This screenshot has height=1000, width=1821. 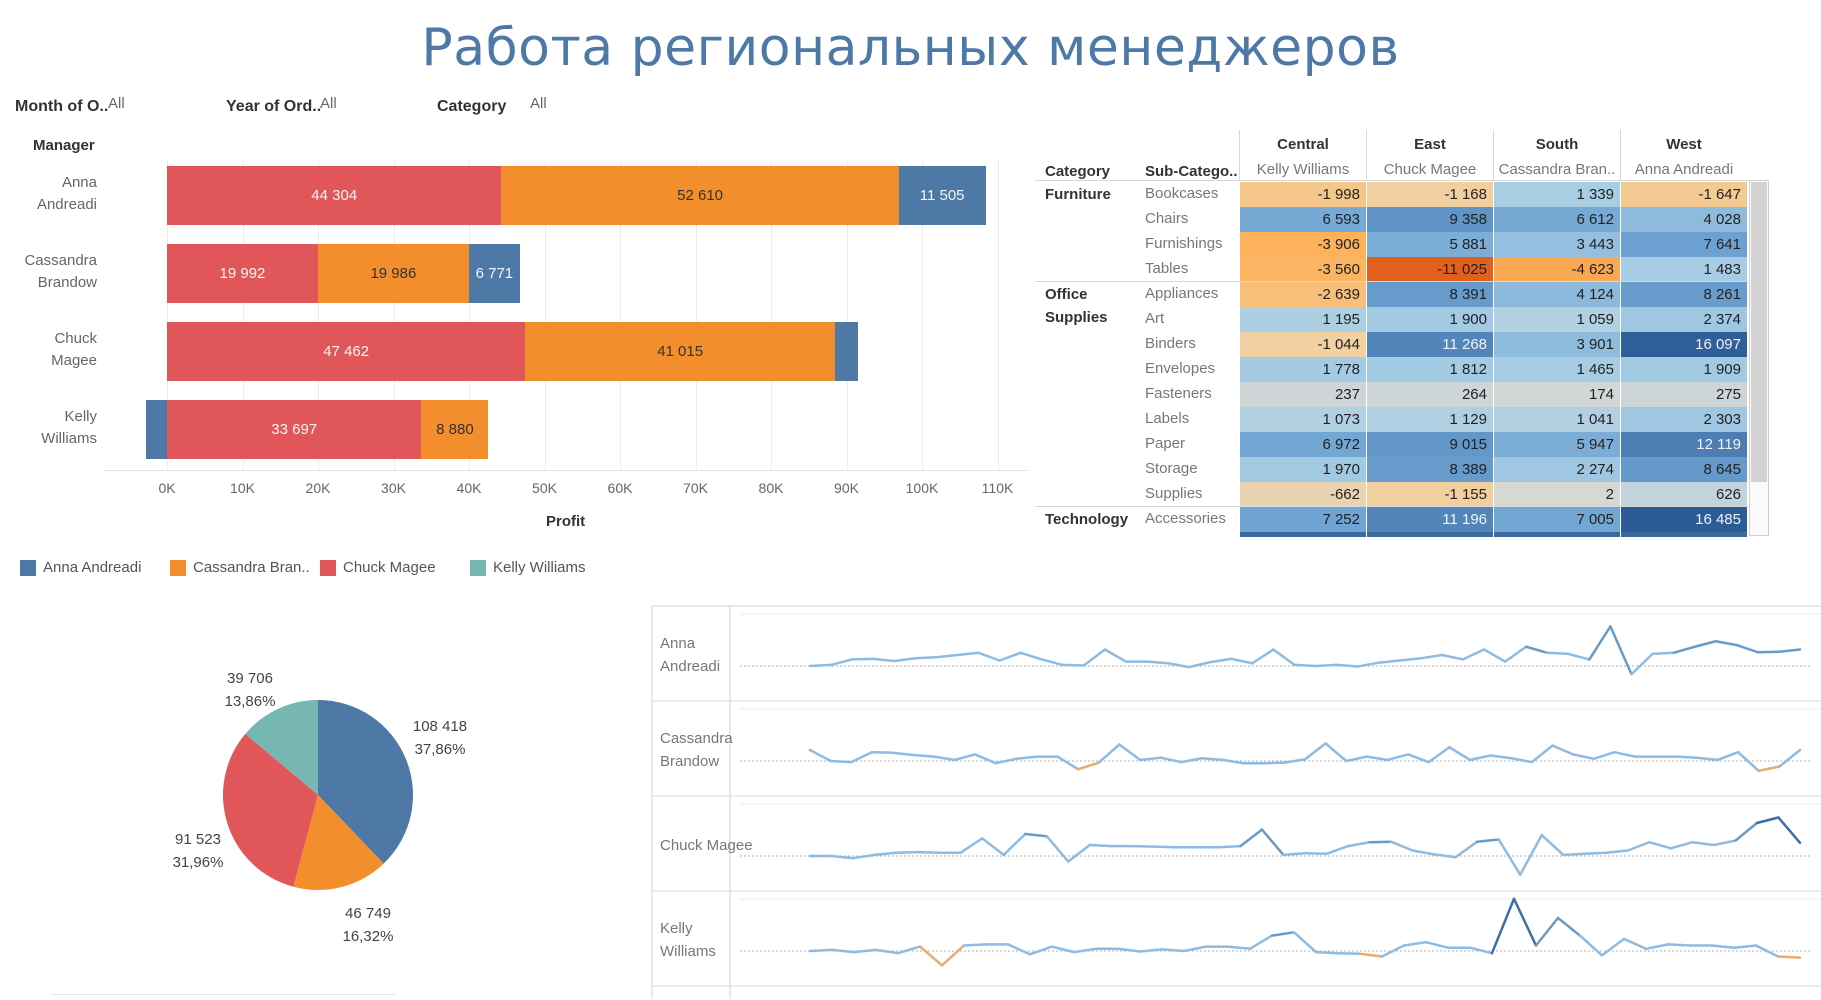 What do you see at coordinates (1430, 419) in the screenshot?
I see `table-cell: 1 129` at bounding box center [1430, 419].